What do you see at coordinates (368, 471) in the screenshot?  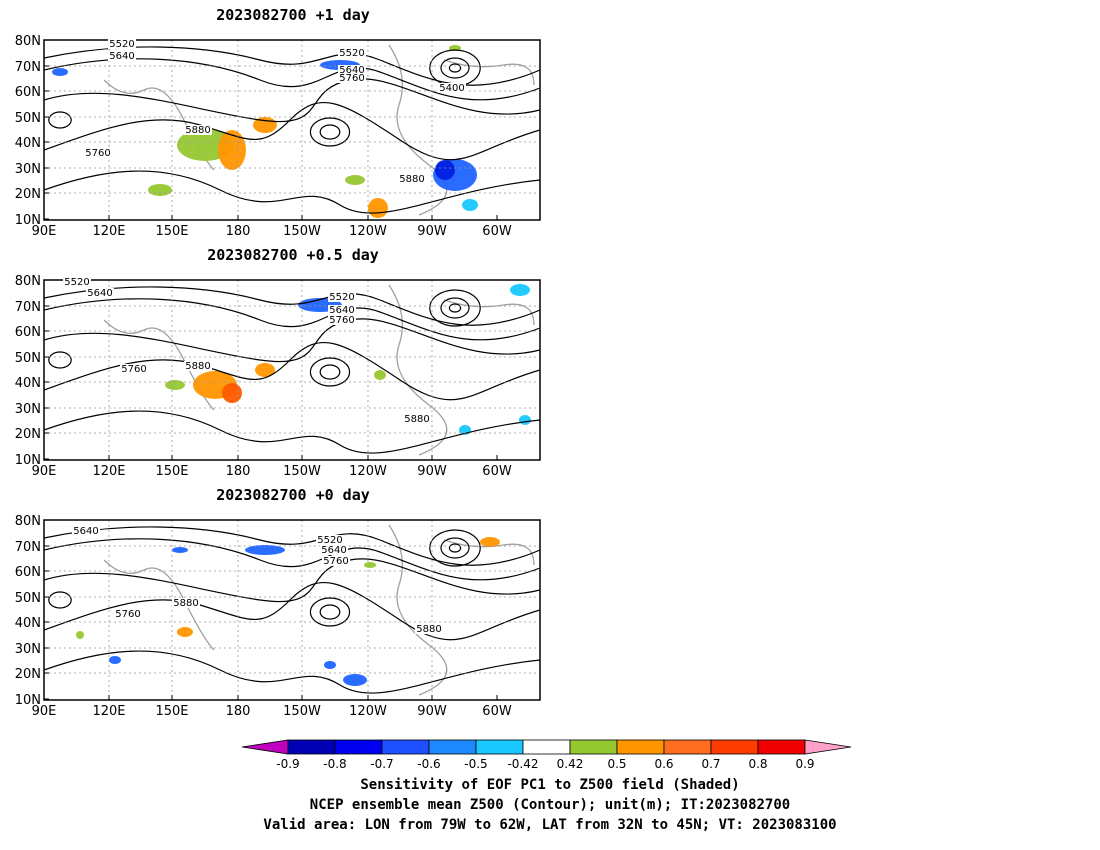 I see `lon-label: 120W` at bounding box center [368, 471].